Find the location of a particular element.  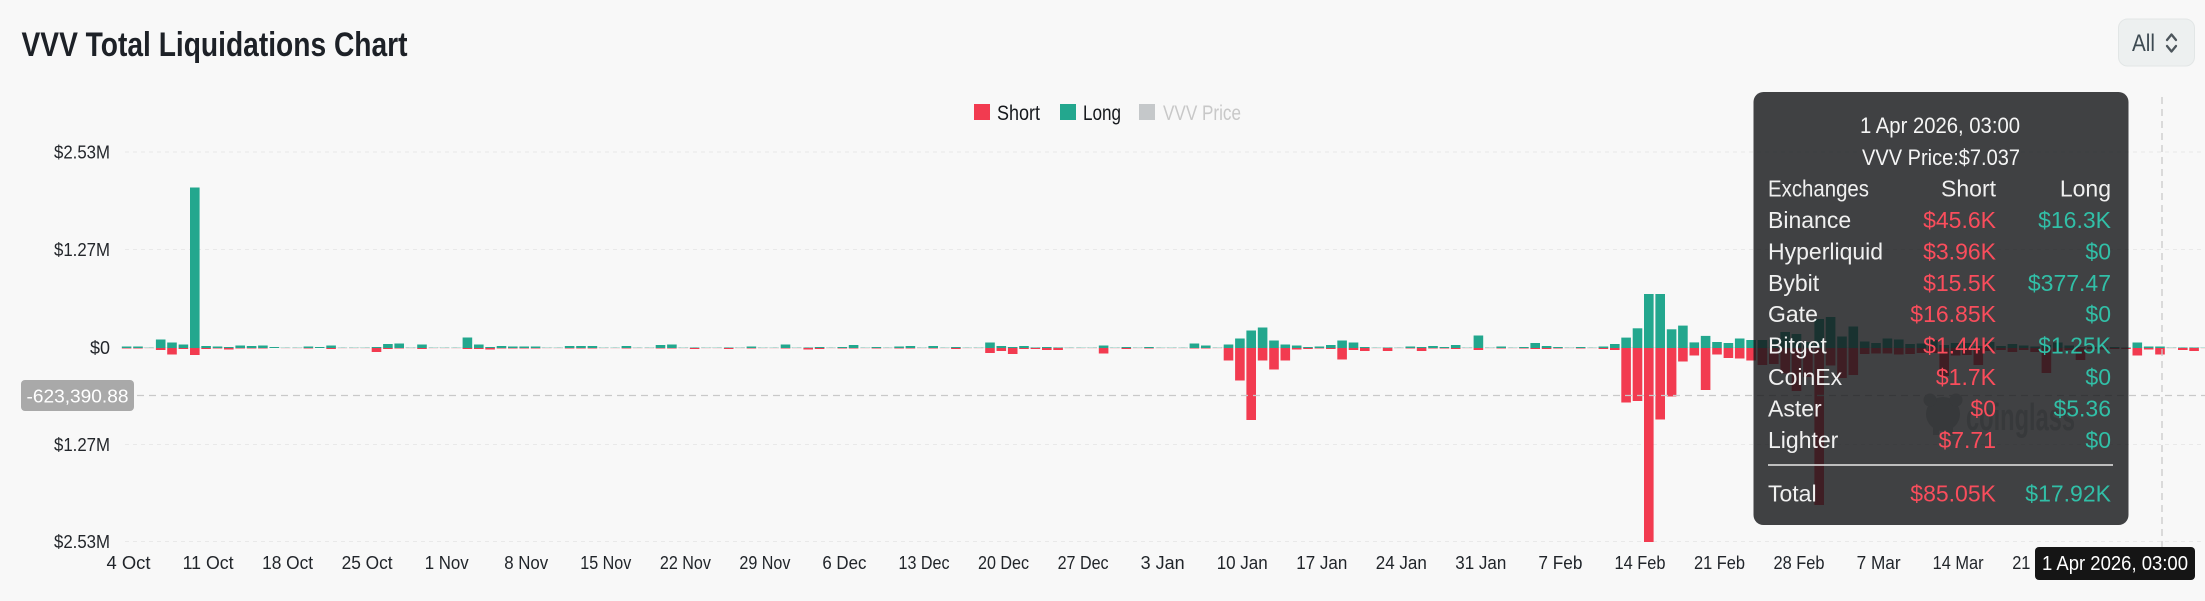

svg-text: 14 Feb is located at coordinates (1640, 563).